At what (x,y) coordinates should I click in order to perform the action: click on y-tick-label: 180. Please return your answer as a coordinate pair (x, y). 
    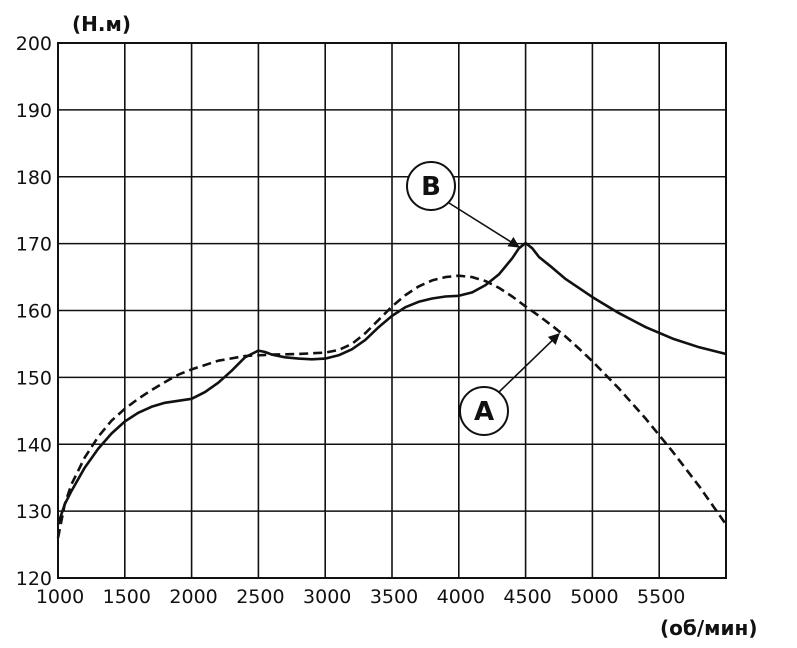
    Looking at the image, I should click on (34, 178).